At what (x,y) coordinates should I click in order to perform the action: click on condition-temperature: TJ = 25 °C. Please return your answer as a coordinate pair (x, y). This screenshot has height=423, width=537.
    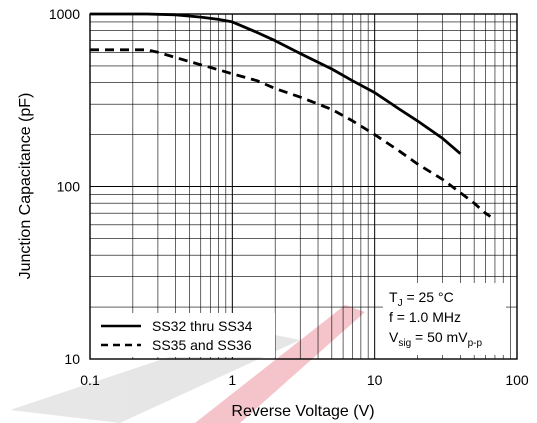
    Looking at the image, I should click on (421, 299).